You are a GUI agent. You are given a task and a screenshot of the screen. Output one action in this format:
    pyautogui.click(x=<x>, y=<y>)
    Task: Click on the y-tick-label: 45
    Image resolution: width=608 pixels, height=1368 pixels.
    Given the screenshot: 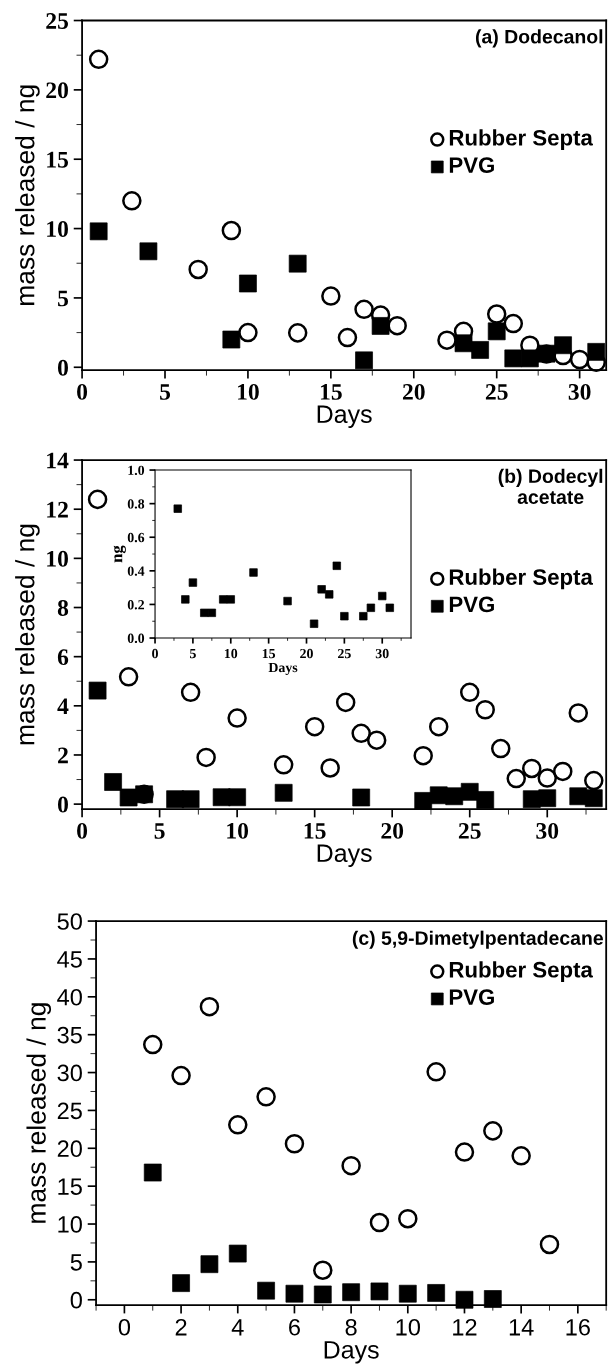 What is the action you would take?
    pyautogui.click(x=69, y=959)
    